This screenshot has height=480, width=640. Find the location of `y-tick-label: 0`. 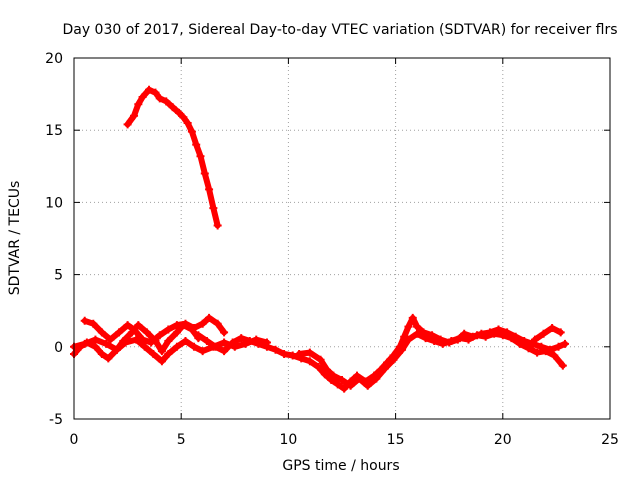

y-tick-label: 0 is located at coordinates (58, 348).